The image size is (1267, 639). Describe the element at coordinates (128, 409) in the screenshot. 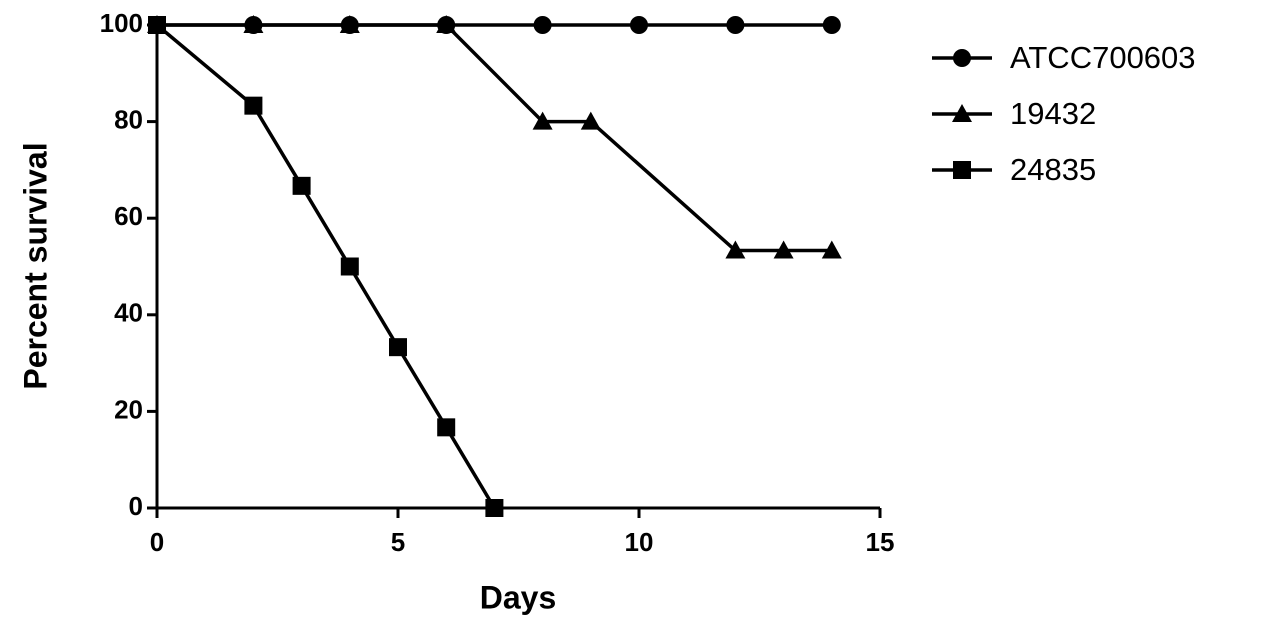

I see `y-tick-label: 20` at that location.